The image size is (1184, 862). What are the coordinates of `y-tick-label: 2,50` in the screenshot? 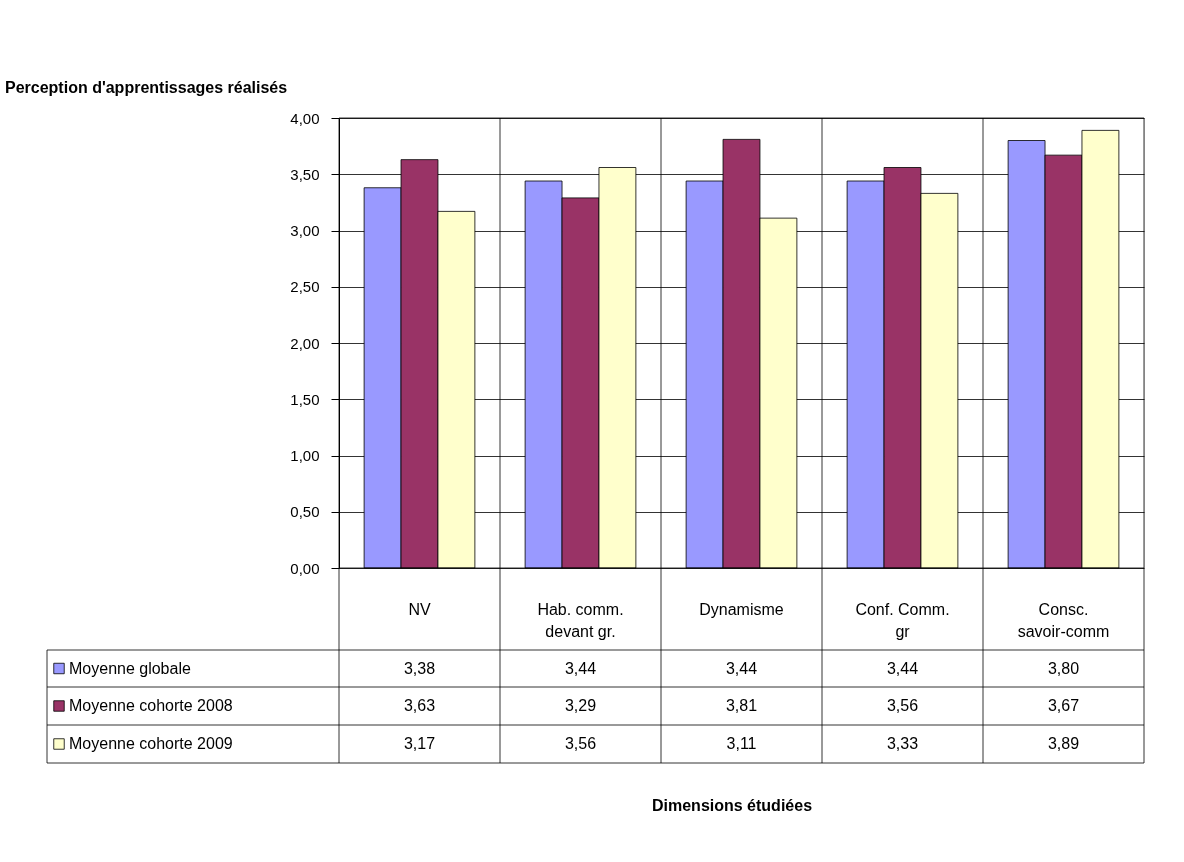 It's located at (305, 287).